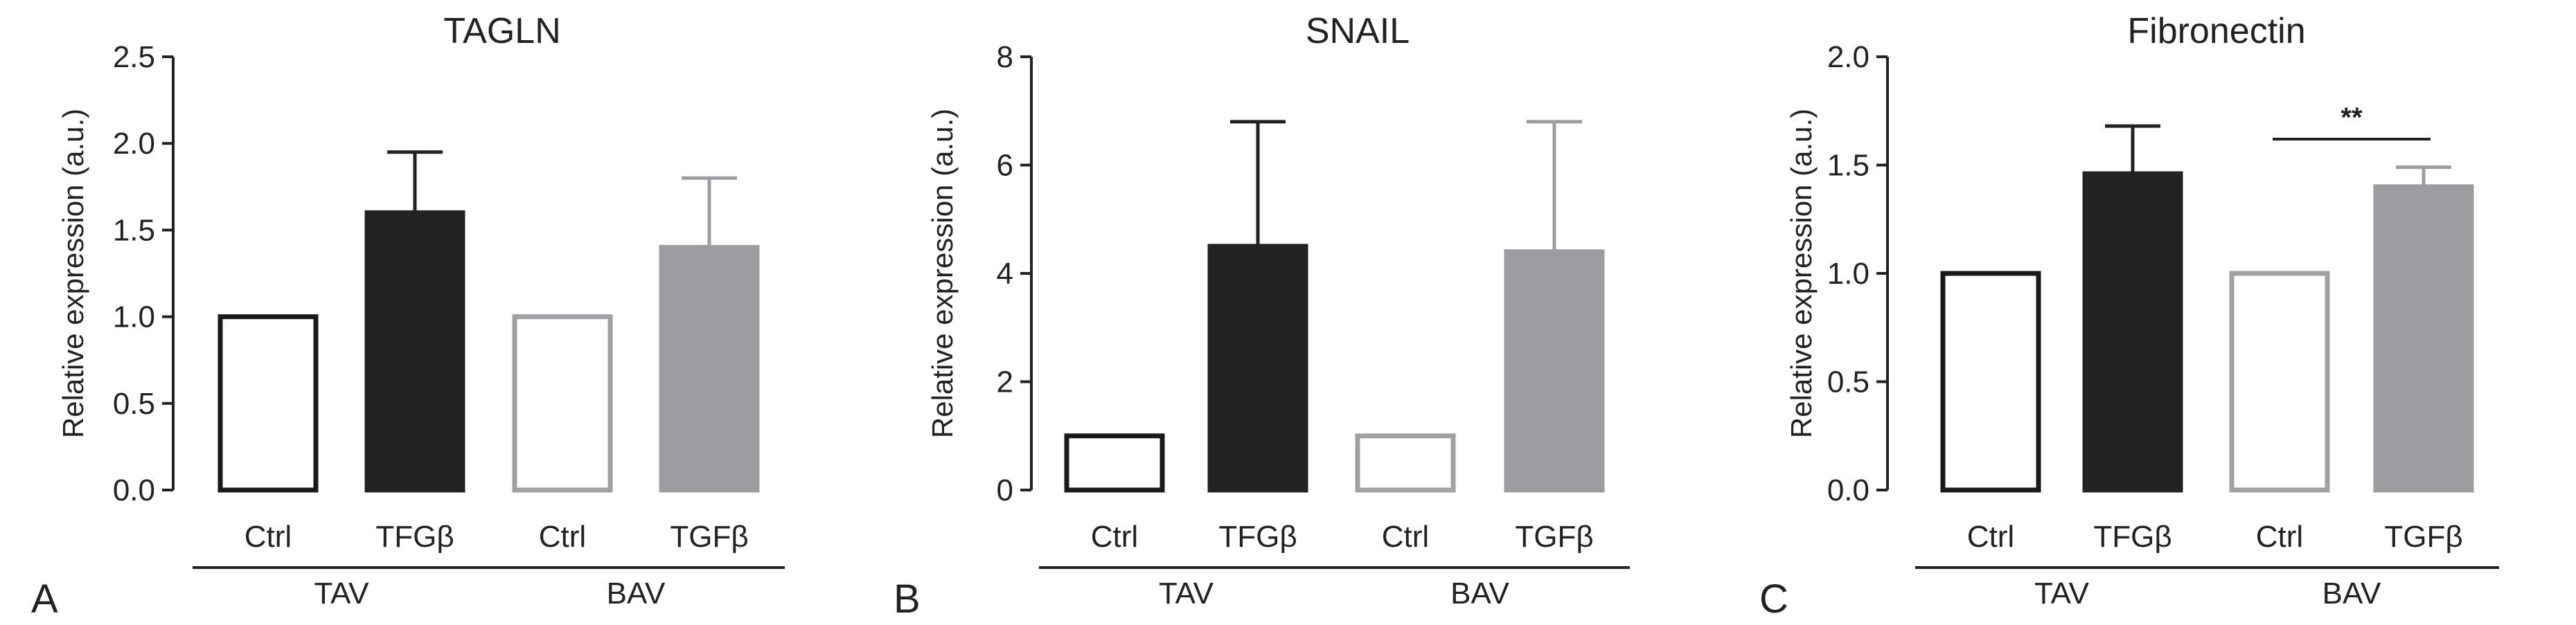 The image size is (2576, 625). Describe the element at coordinates (1005, 274) in the screenshot. I see `y-tick-label: 4` at that location.